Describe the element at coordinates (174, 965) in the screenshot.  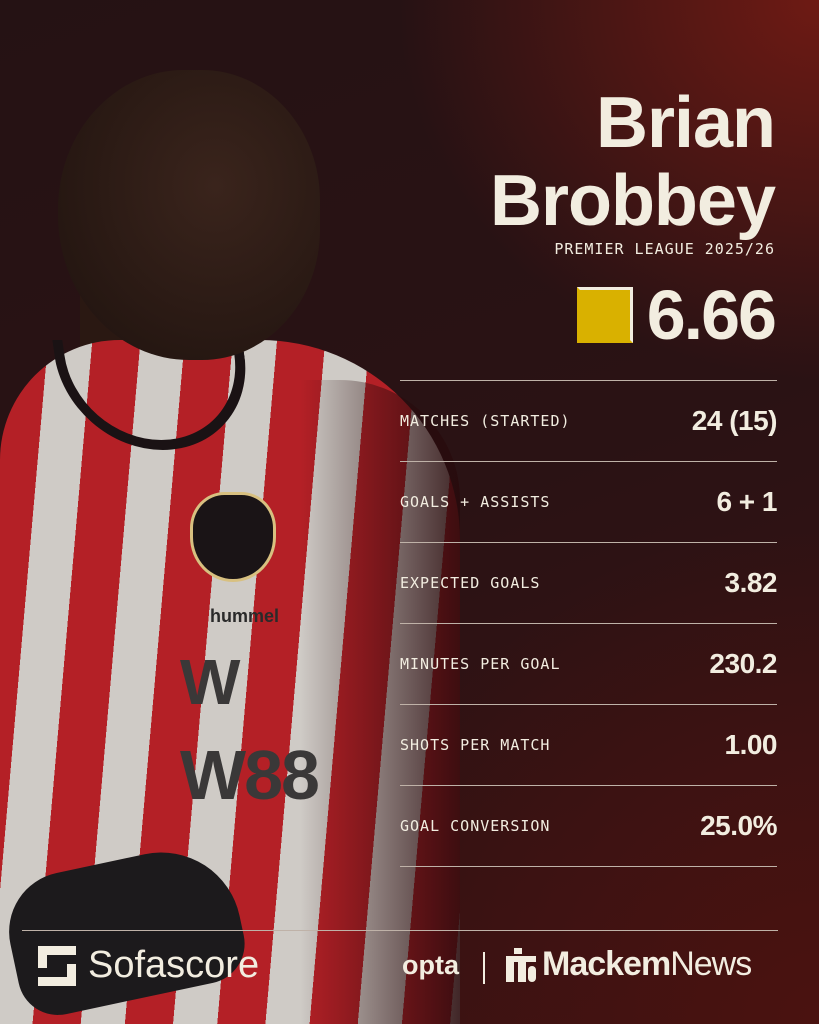
I see `sofascore-wordmark: Sofascore` at that location.